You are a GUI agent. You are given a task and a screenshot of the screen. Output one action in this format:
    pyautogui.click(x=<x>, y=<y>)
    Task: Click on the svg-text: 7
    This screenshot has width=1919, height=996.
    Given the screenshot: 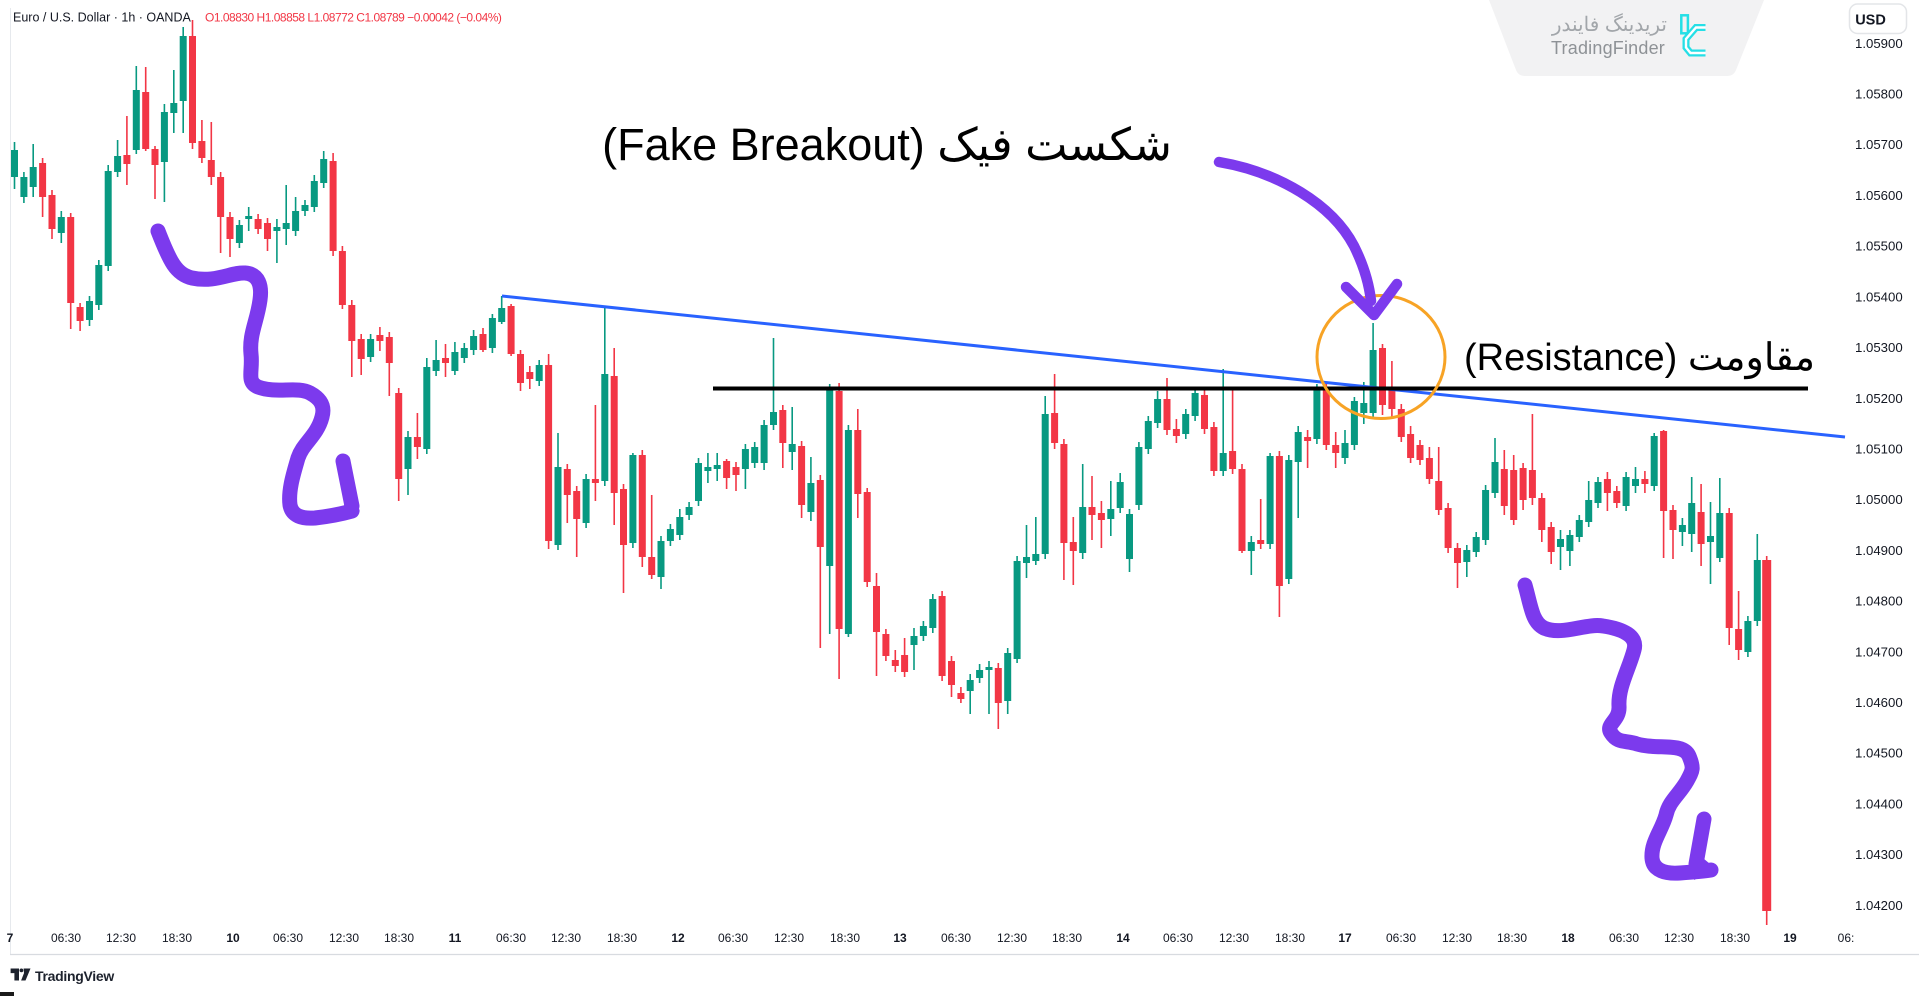 What is the action you would take?
    pyautogui.click(x=10, y=938)
    